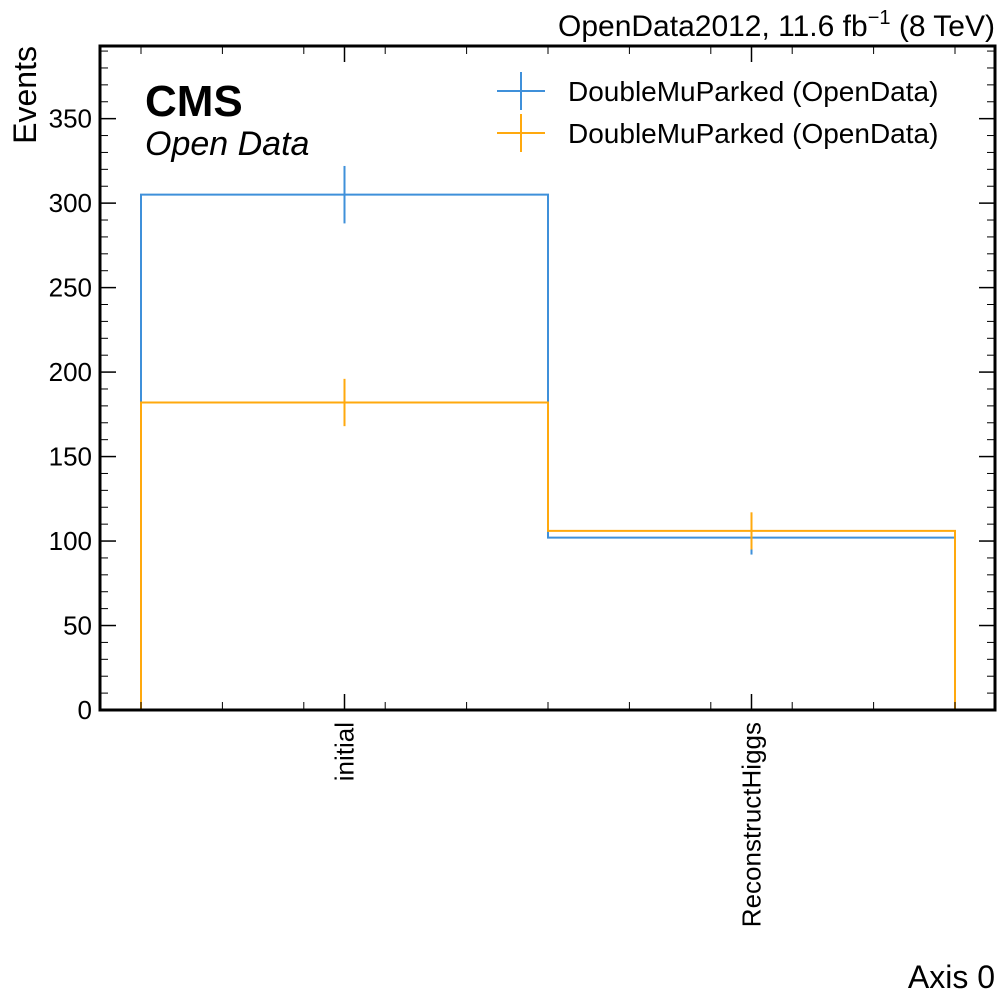 This screenshot has height=1000, width=1000. Describe the element at coordinates (25, 95) in the screenshot. I see `y-axis-title: Events` at that location.